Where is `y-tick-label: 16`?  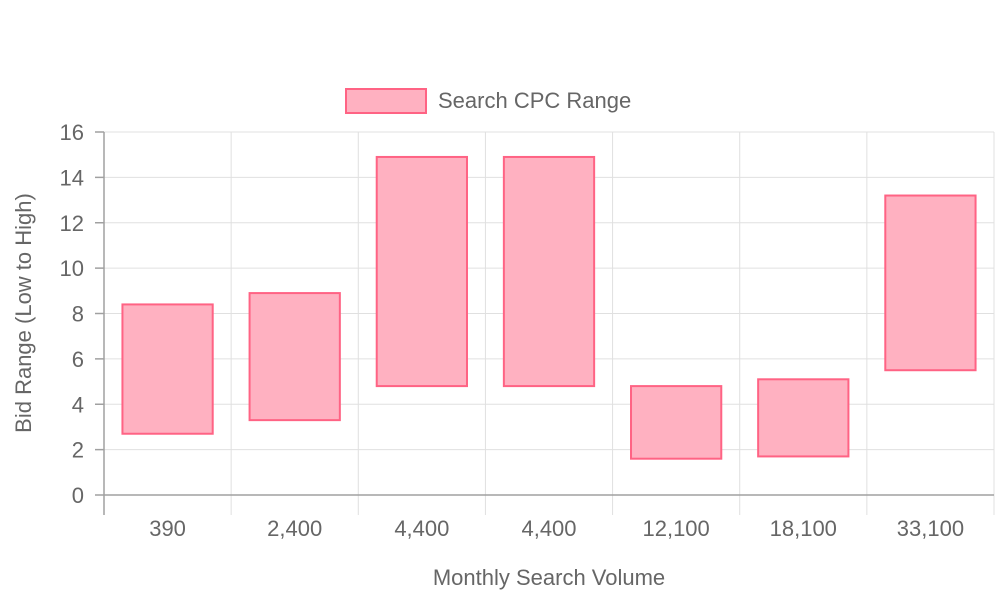
y-tick-label: 16 is located at coordinates (72, 132).